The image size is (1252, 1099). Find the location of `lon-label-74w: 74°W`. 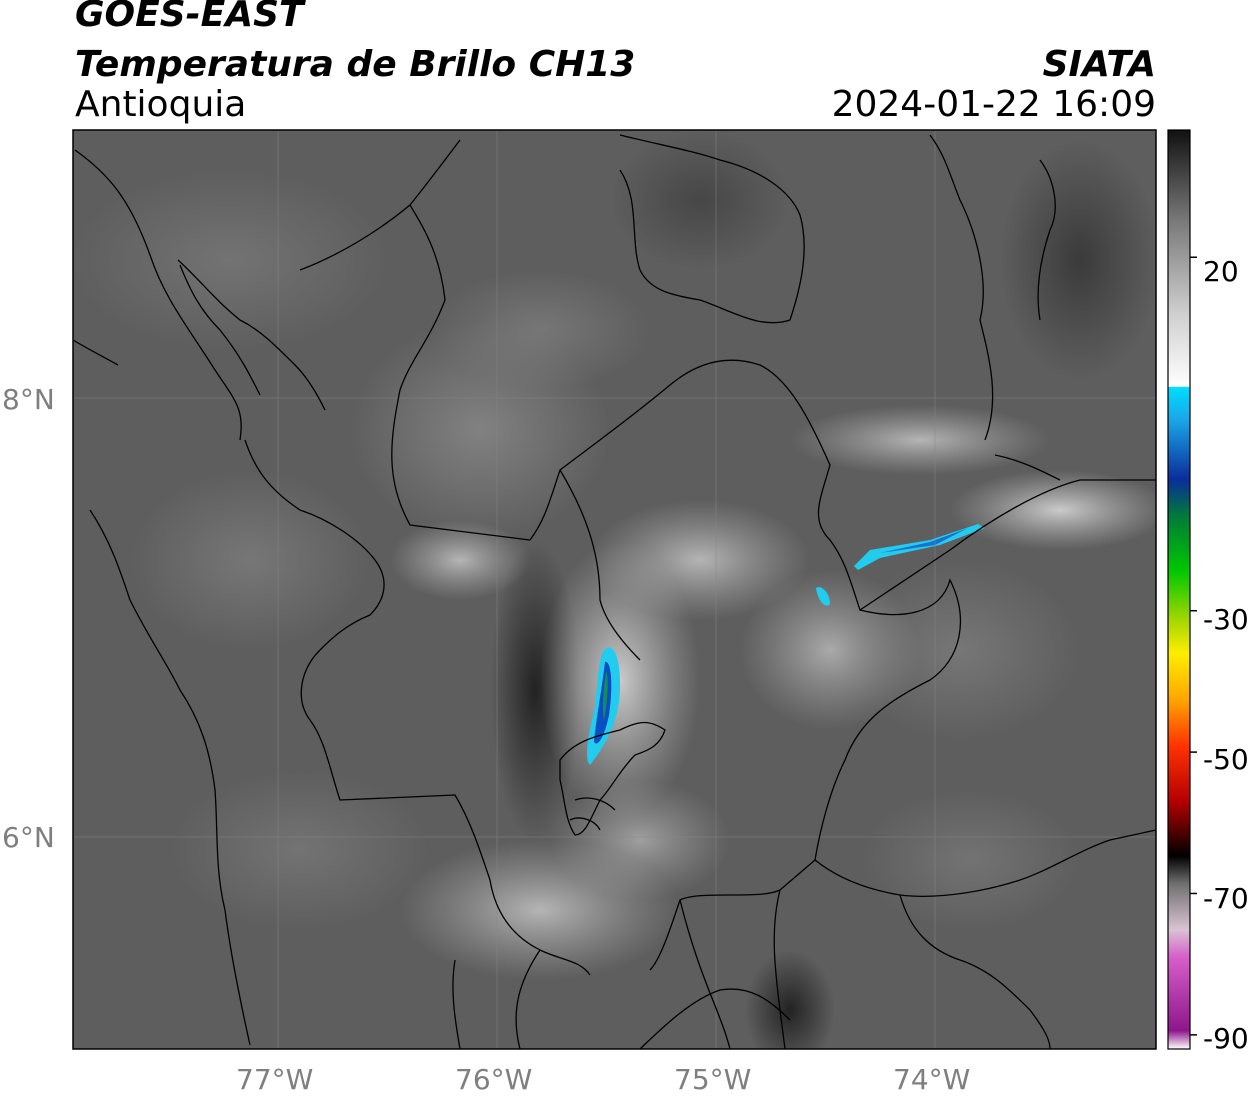

lon-label-74w: 74°W is located at coordinates (932, 1079).